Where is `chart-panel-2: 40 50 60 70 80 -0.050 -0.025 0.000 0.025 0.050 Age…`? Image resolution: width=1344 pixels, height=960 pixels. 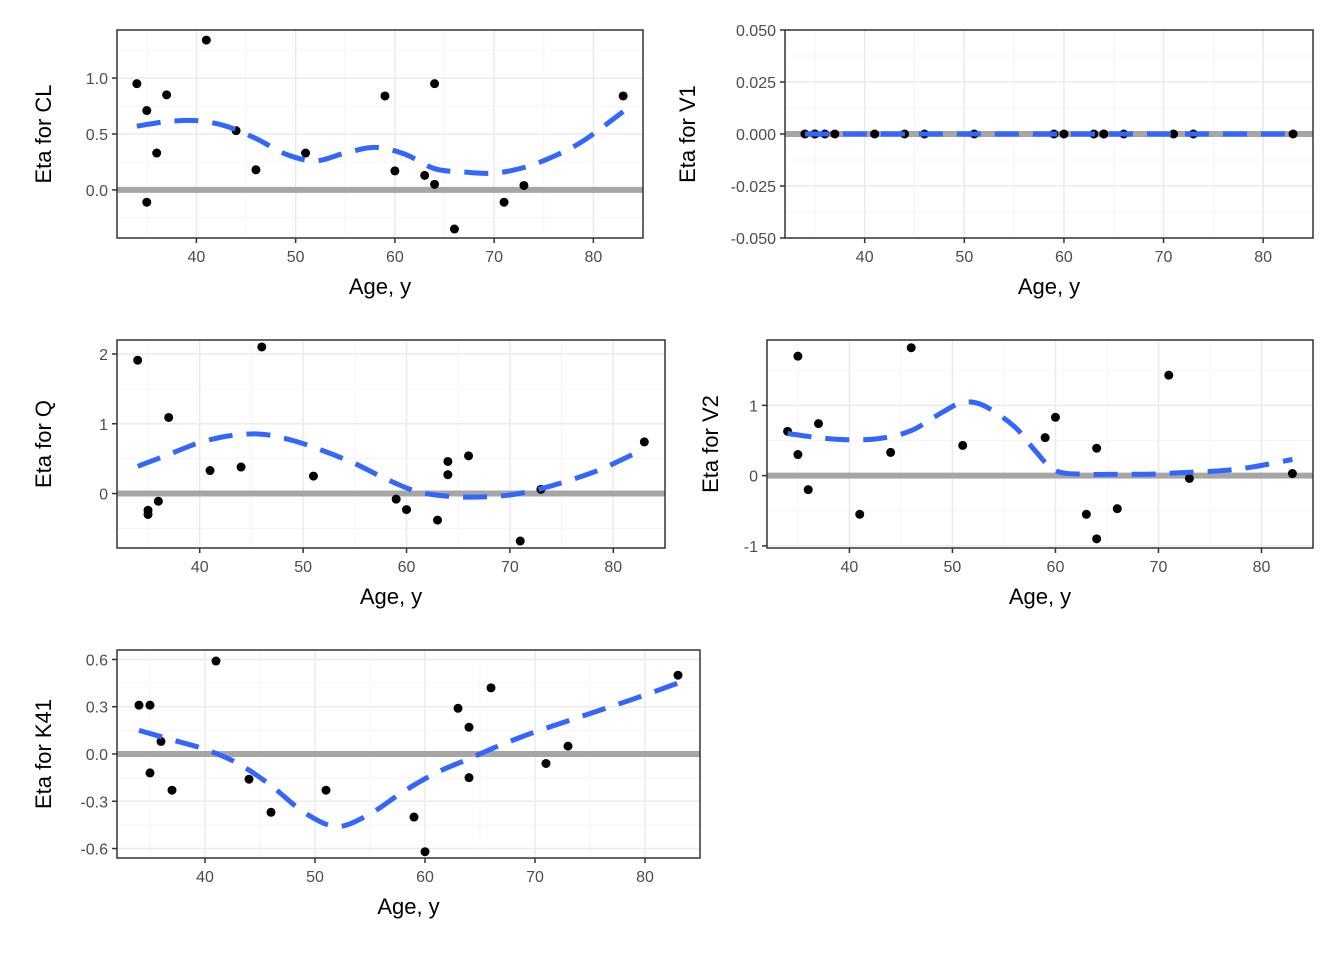
chart-panel-2: 40 50 60 70 80 -0.050 -0.025 0.000 0.025 0.050 Age… is located at coordinates (994, 161).